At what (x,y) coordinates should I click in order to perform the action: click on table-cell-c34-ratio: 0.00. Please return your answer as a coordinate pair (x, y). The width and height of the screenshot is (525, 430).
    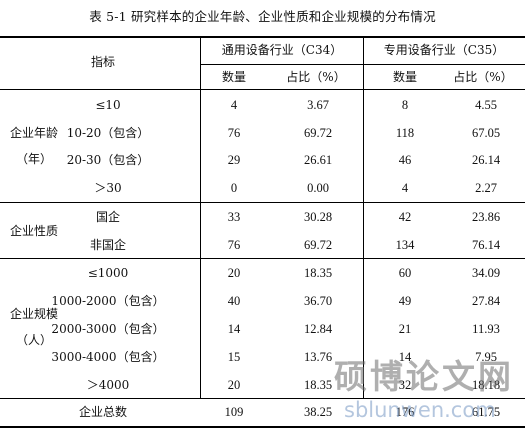
    Looking at the image, I should click on (318, 187).